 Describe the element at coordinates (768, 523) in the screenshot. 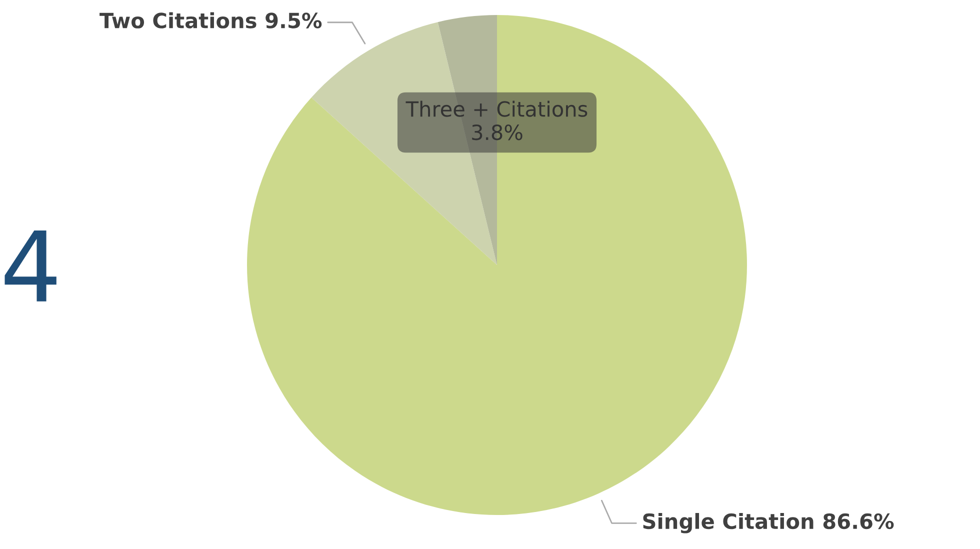

I see `slice-label: Single Citation 86.6%` at that location.